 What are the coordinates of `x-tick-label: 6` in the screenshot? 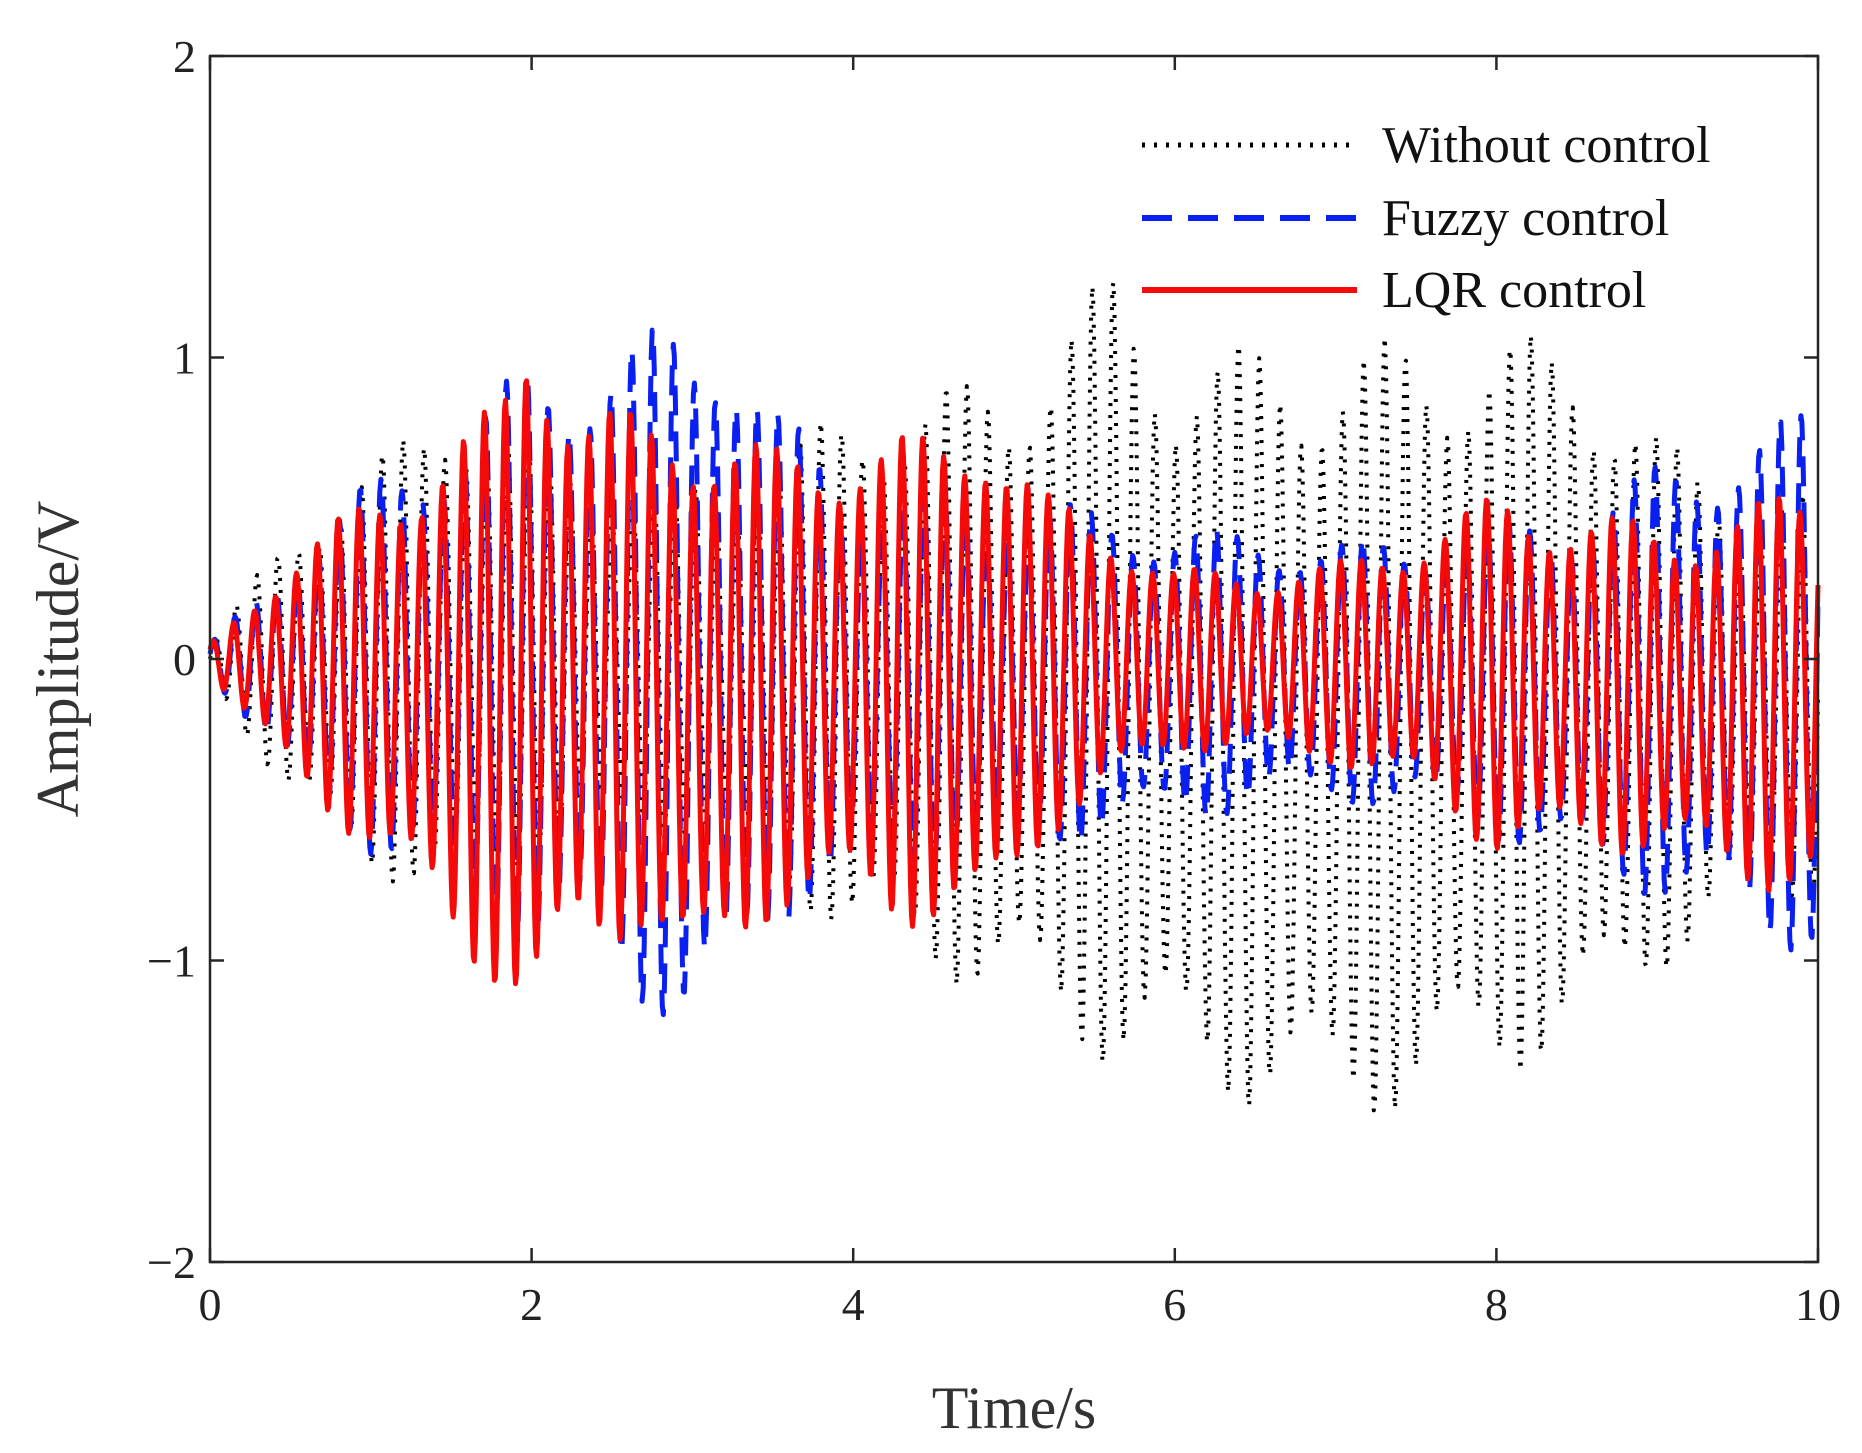 It's located at (1174, 1304).